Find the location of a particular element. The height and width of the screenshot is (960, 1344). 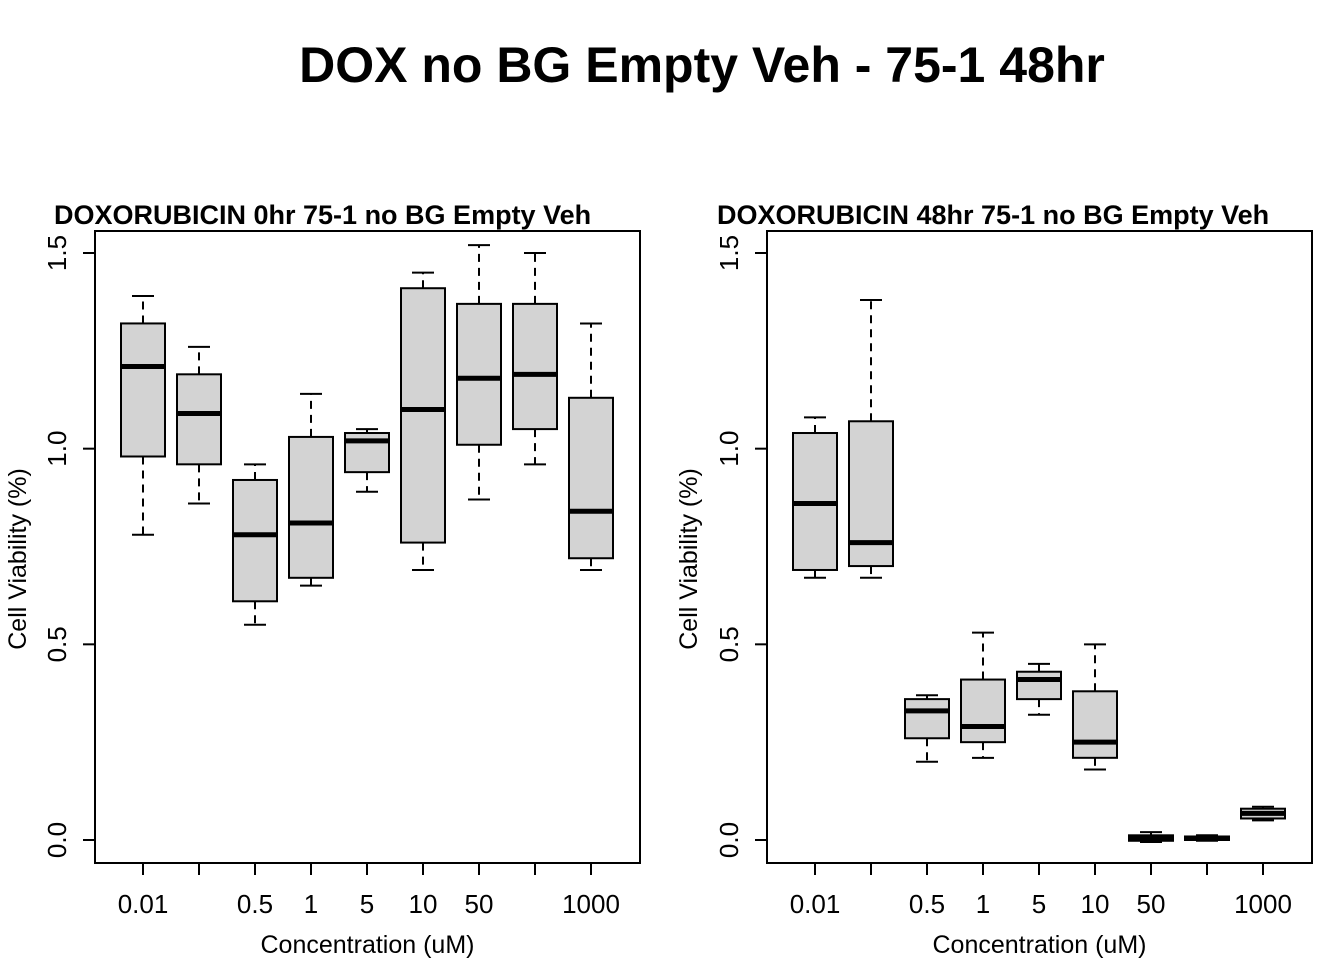

figure-title: DOX no BG Empty Veh - 75-1 48hr is located at coordinates (702, 65).